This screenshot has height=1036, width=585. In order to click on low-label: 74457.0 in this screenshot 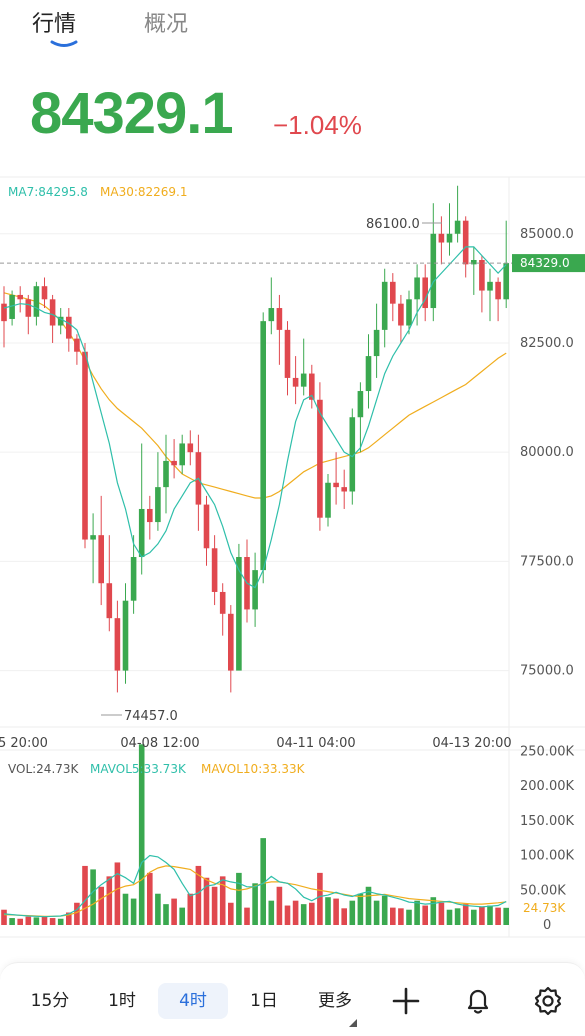, I will do `click(151, 716)`.